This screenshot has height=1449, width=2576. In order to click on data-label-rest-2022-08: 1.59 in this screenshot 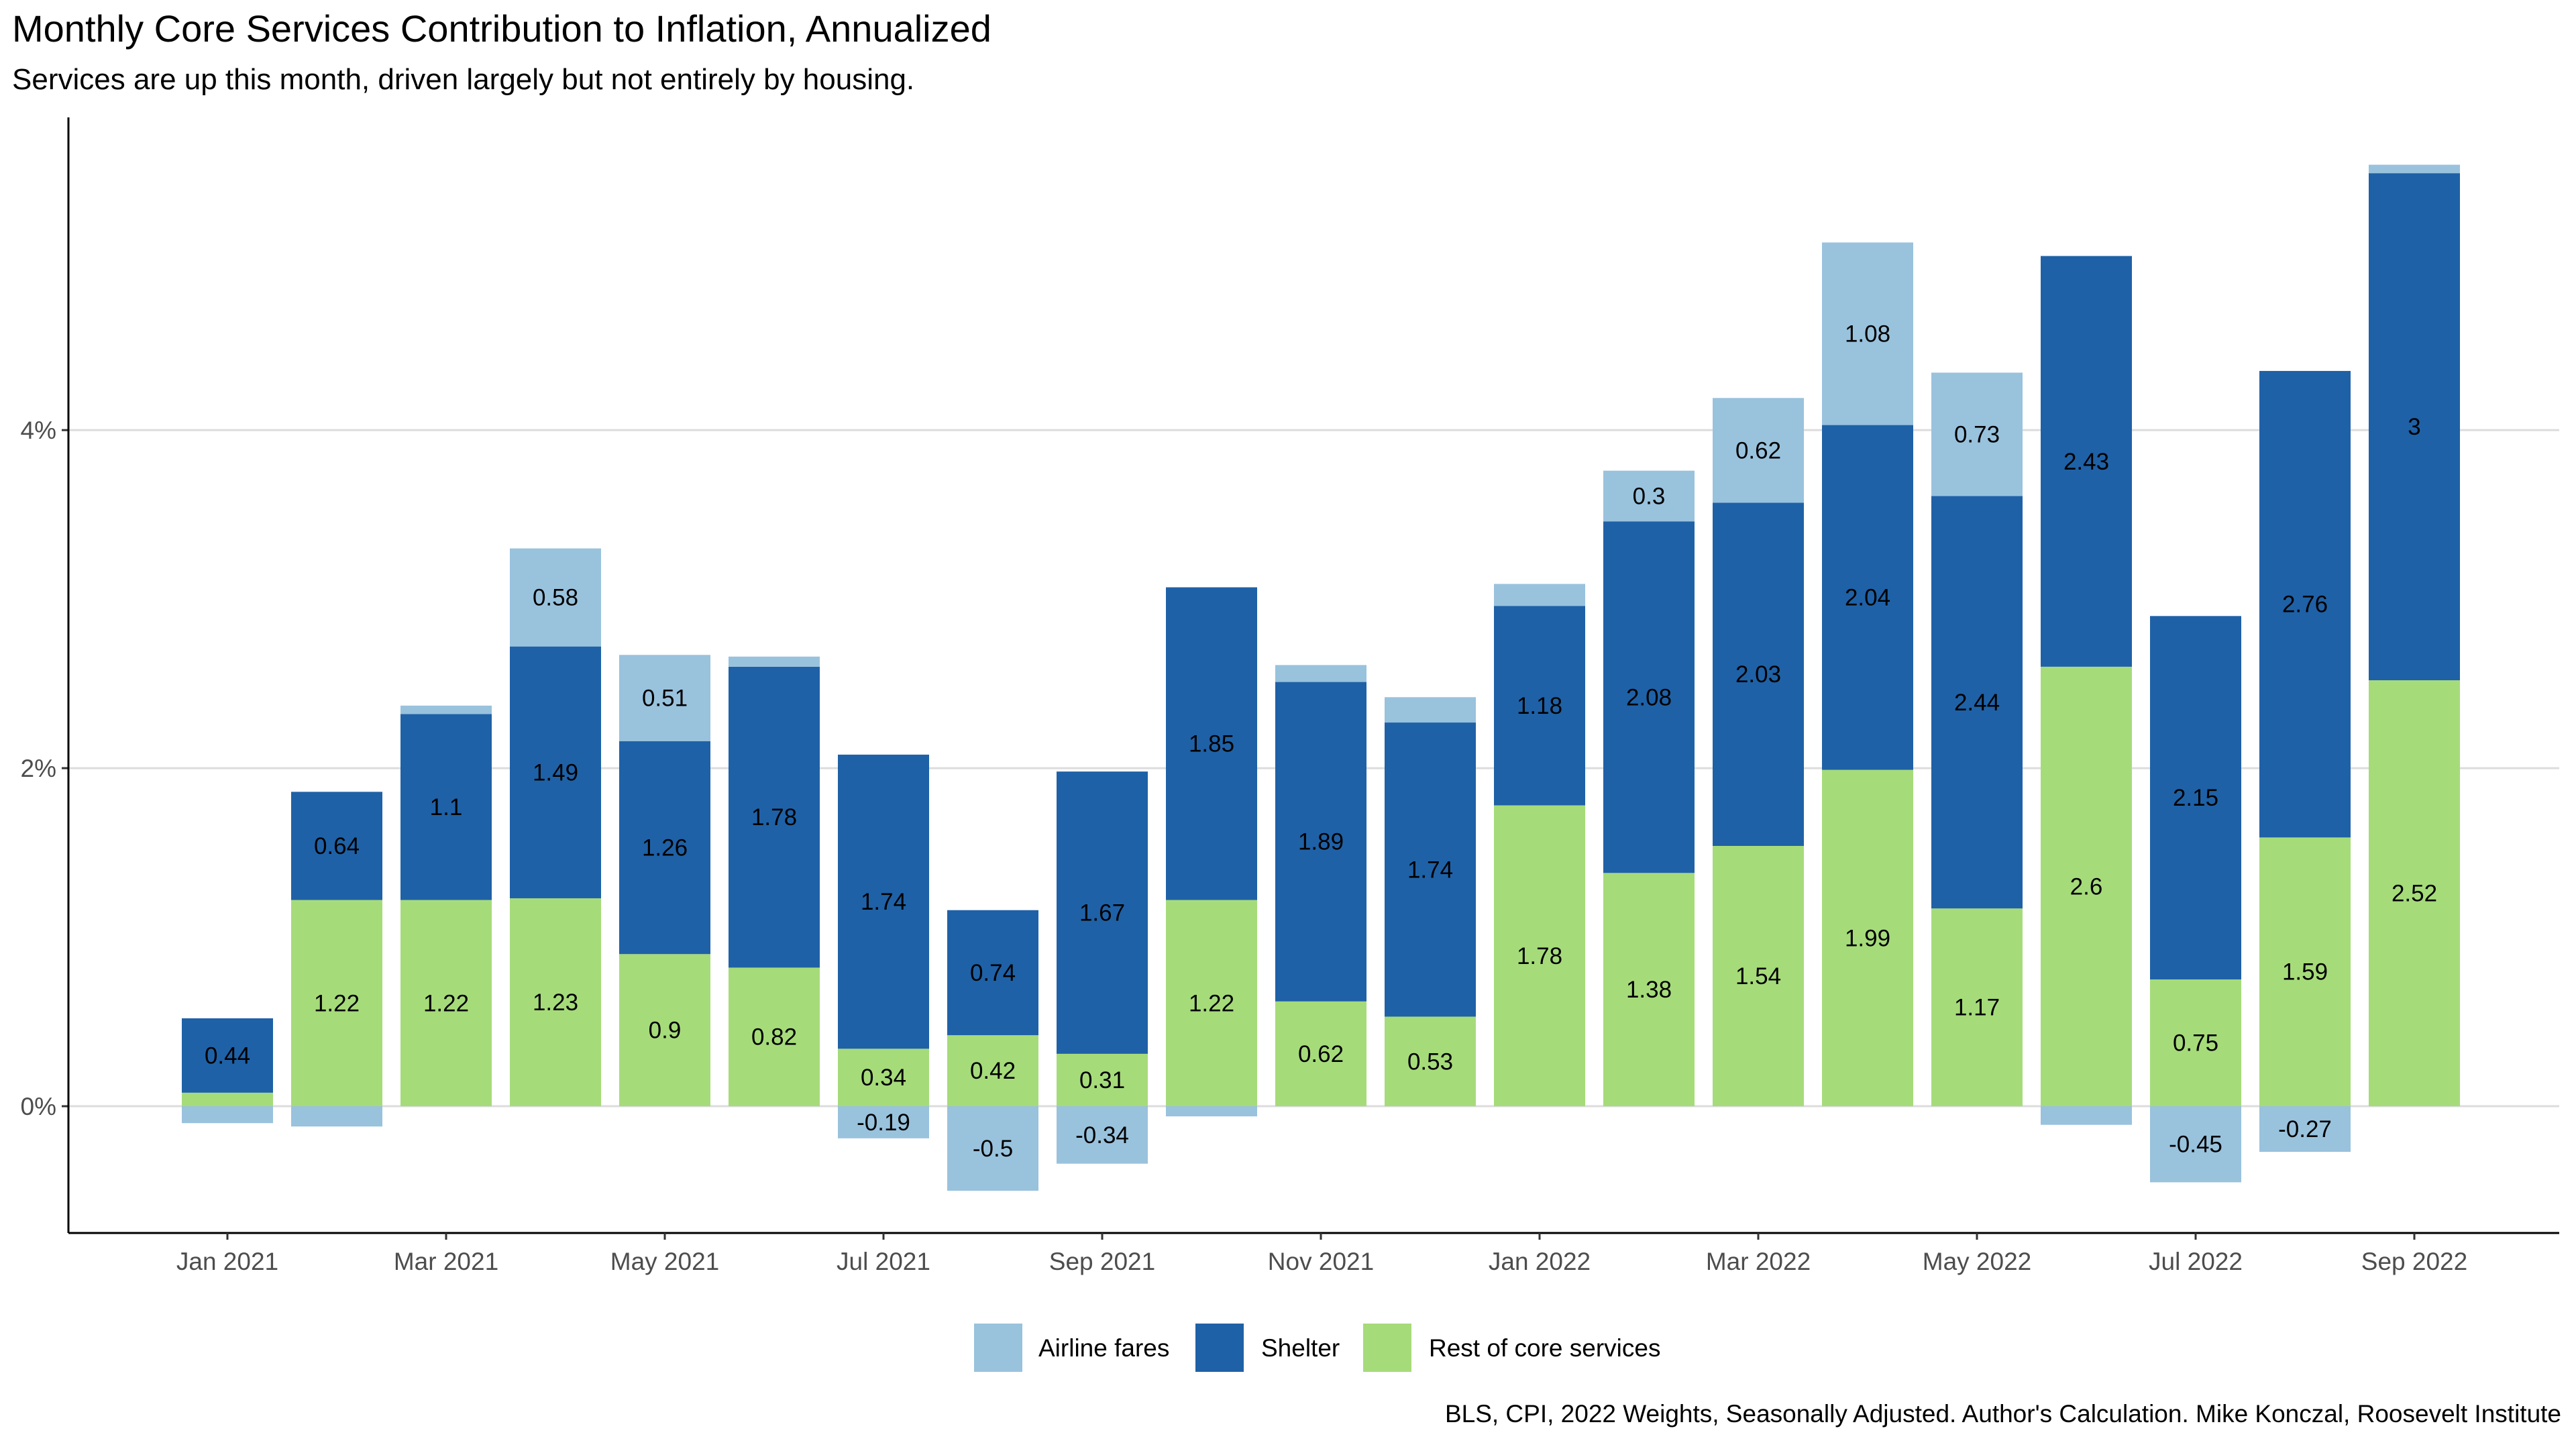, I will do `click(2305, 972)`.